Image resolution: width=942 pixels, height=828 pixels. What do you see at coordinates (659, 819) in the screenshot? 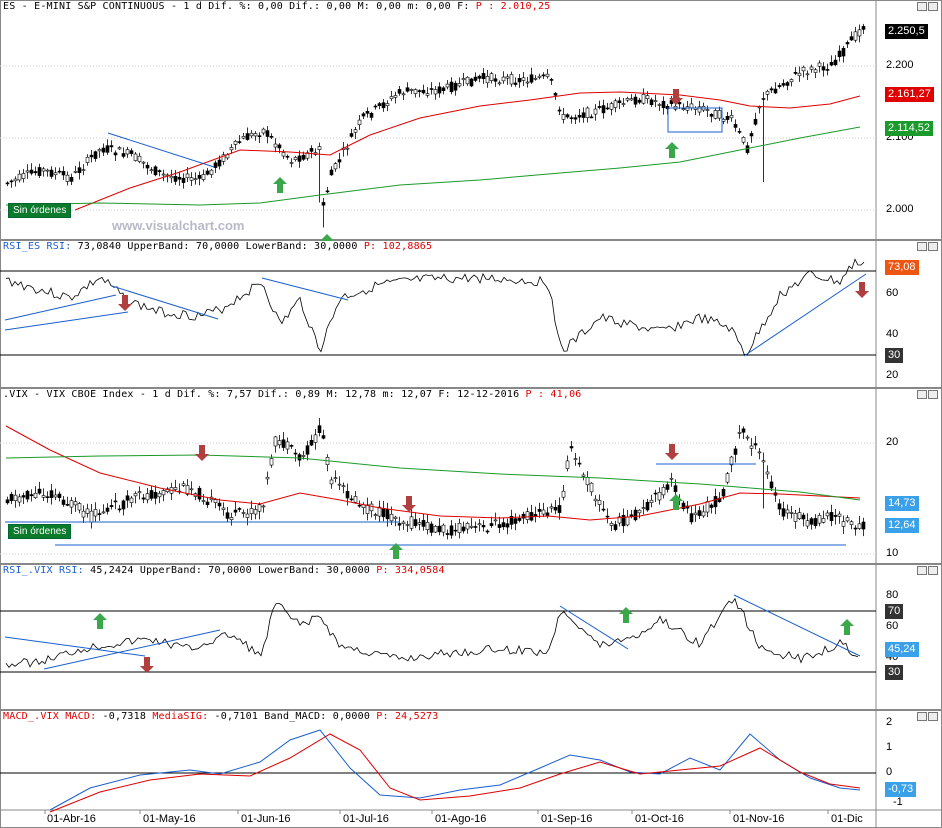
I see `x-label-oct: 01-Oct-16` at bounding box center [659, 819].